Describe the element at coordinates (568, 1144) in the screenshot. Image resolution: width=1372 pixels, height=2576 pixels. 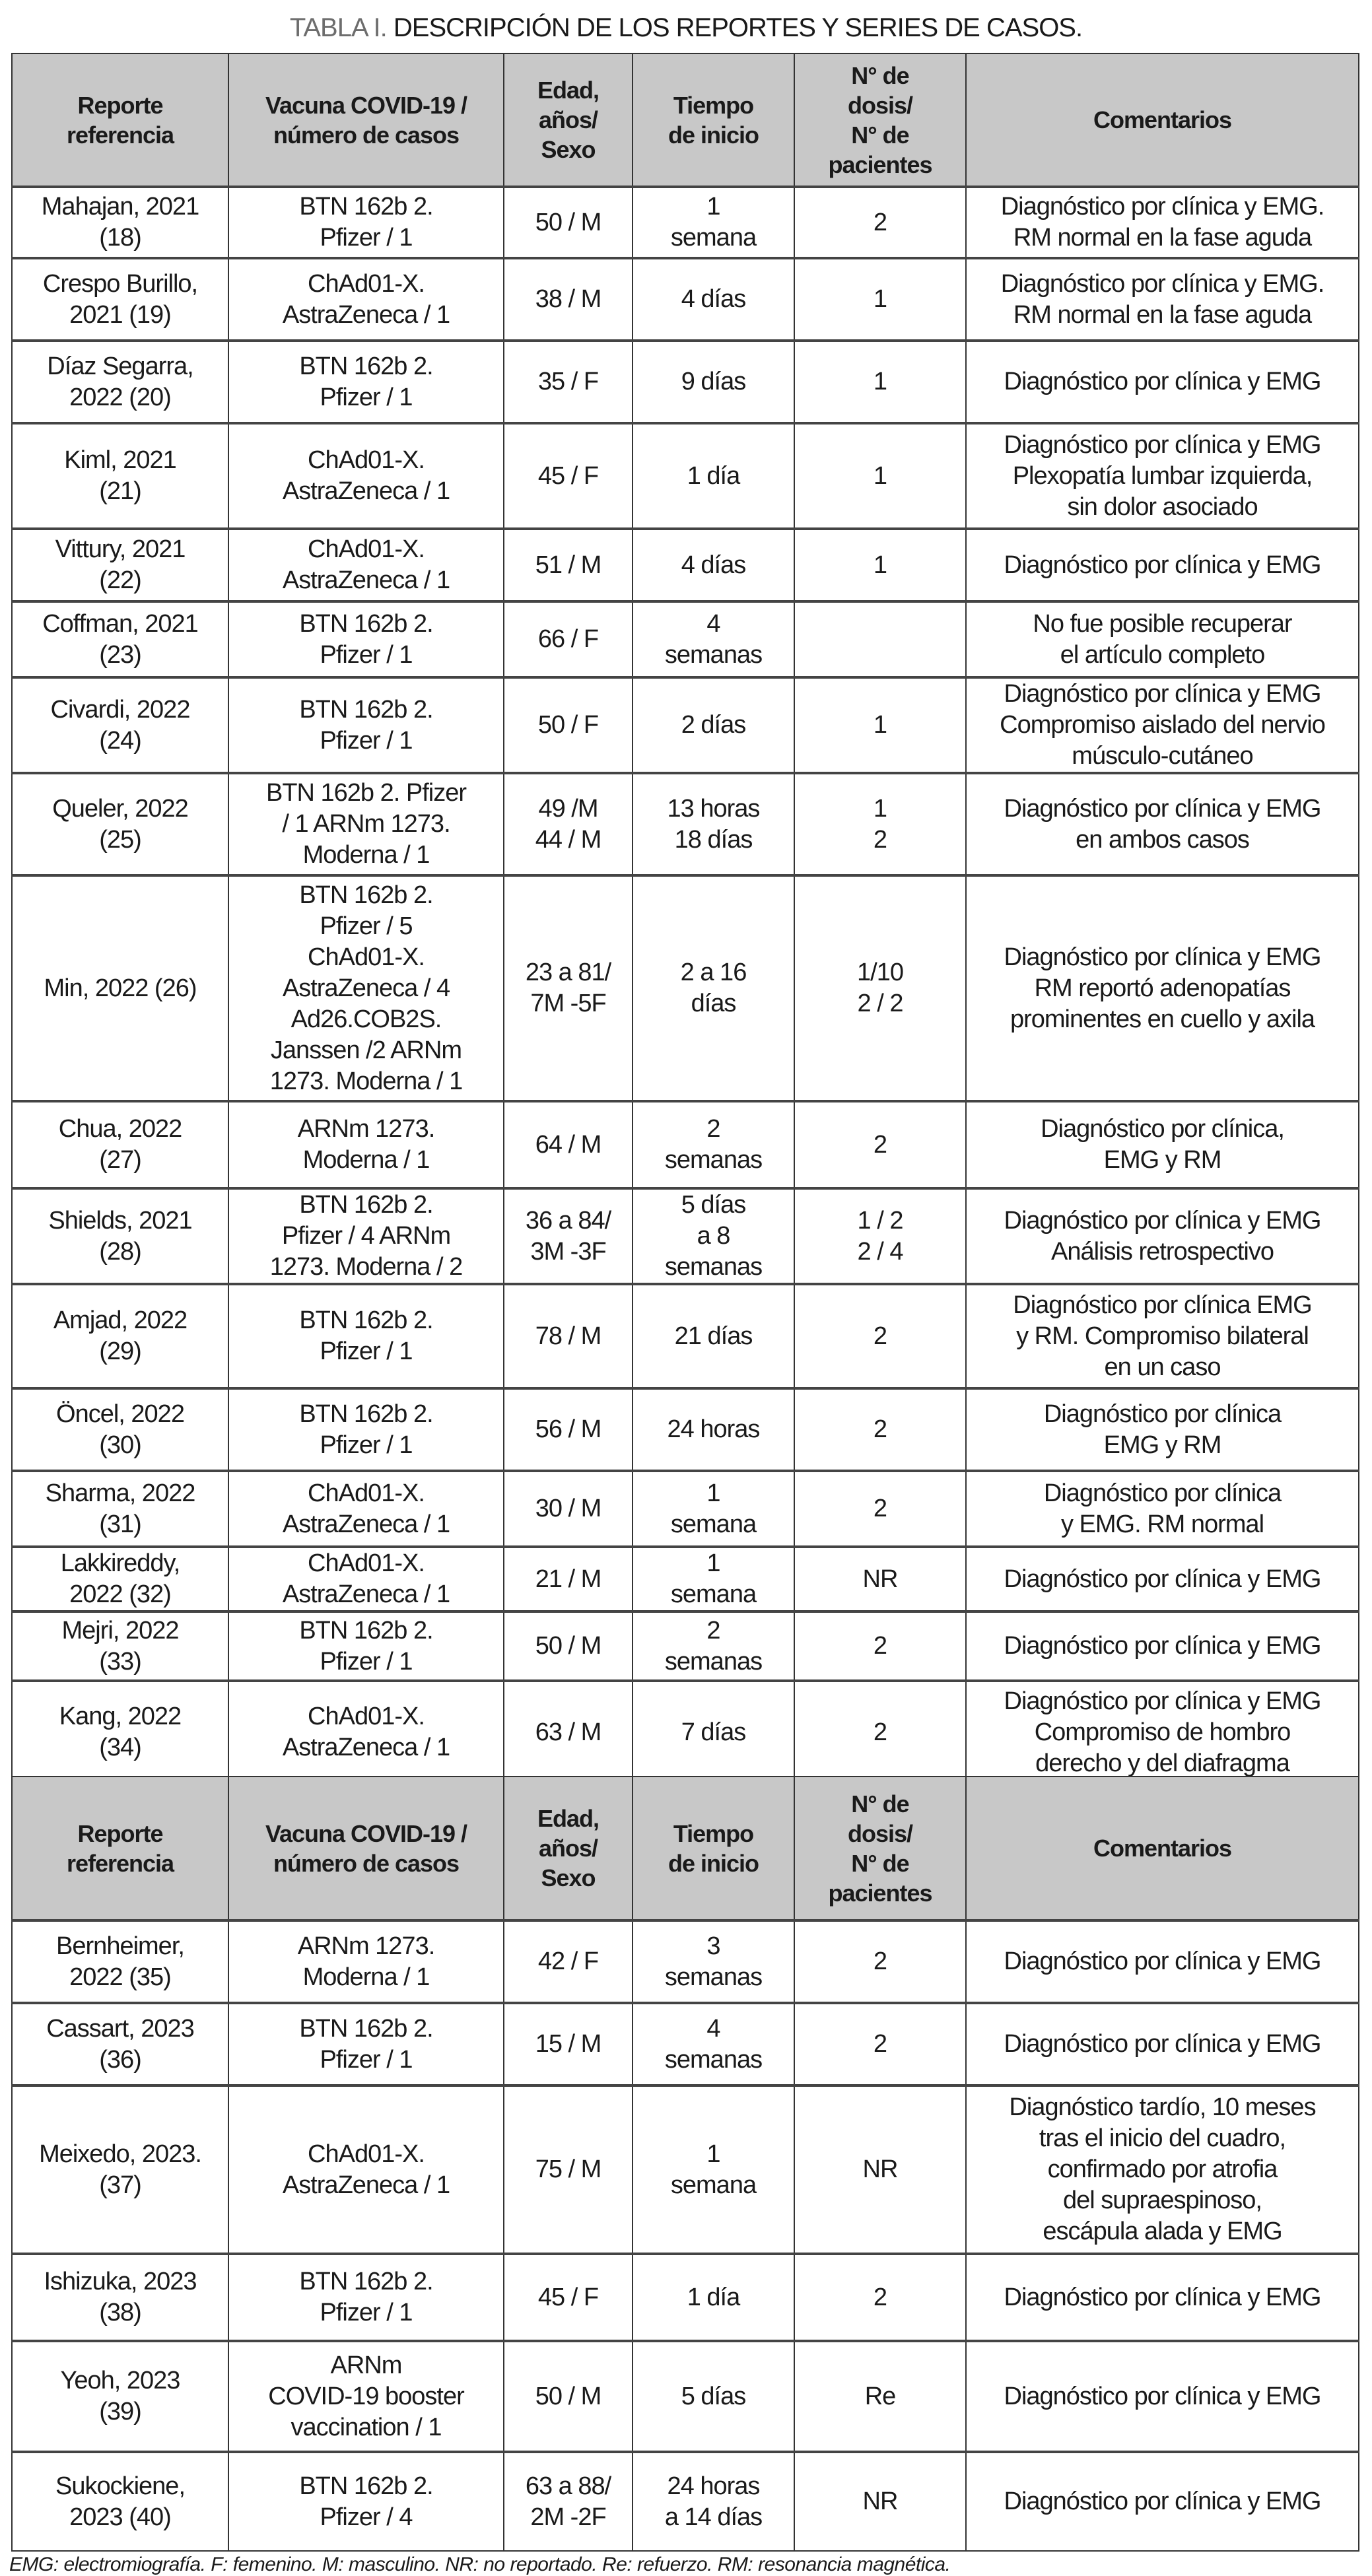
I see `cell-age-sex: 64 / M` at that location.